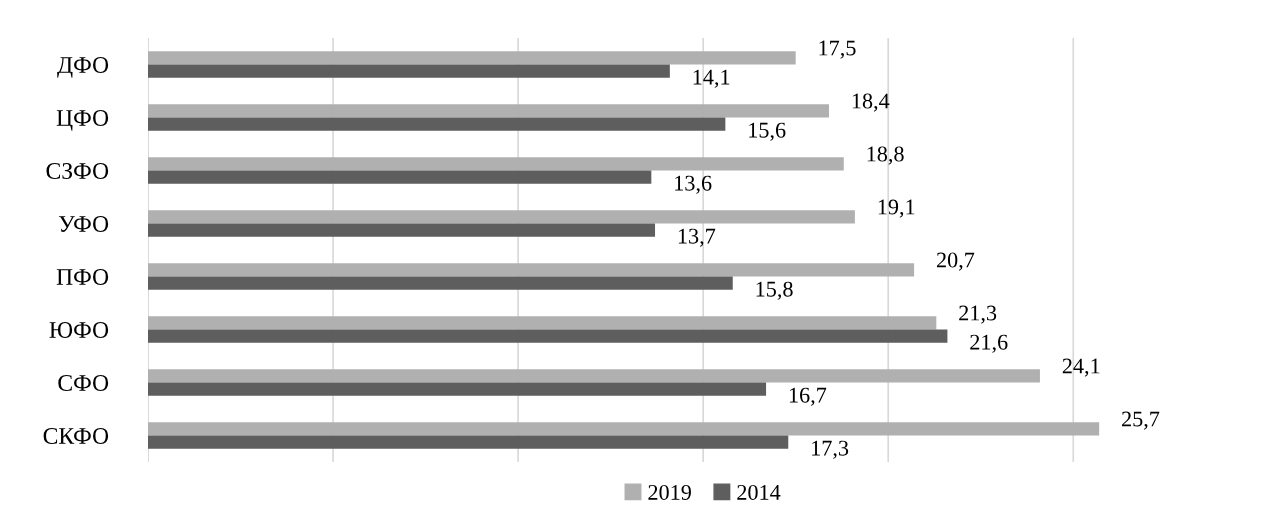 The height and width of the screenshot is (518, 1273). Describe the element at coordinates (669, 492) in the screenshot. I see `legend-label: 2019` at that location.